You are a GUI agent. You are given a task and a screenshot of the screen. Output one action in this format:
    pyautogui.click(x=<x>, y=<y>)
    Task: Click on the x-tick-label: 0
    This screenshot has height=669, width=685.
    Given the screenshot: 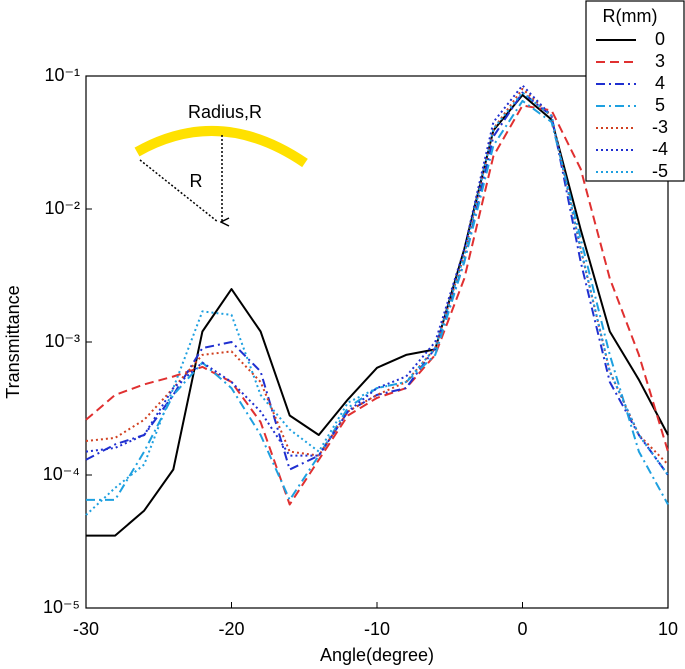 What is the action you would take?
    pyautogui.click(x=522, y=629)
    